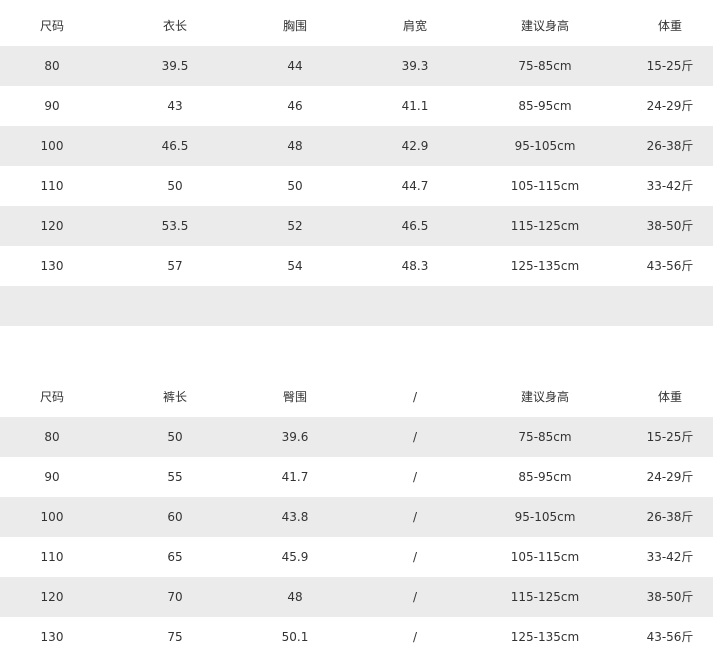 The height and width of the screenshot is (655, 713). What do you see at coordinates (415, 266) in the screenshot?
I see `data-cell: 48.3` at bounding box center [415, 266].